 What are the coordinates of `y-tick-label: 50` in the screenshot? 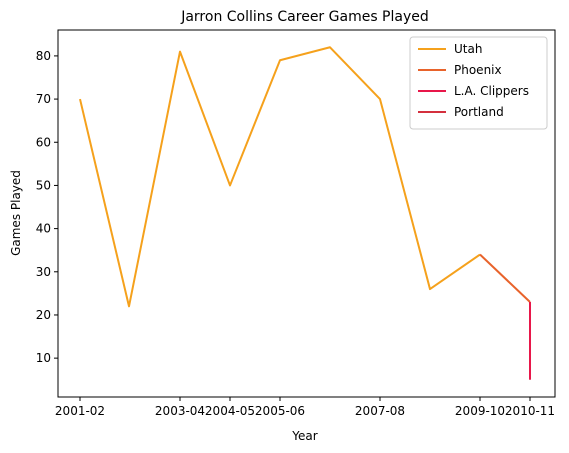 It's located at (43, 185).